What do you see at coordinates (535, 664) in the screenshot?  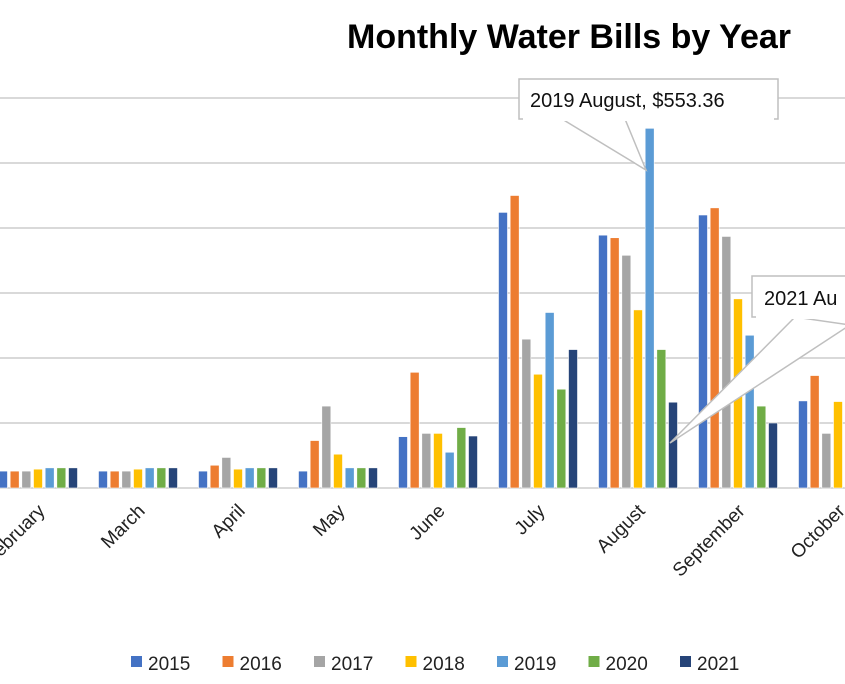 I see `legend-label: 2019` at bounding box center [535, 664].